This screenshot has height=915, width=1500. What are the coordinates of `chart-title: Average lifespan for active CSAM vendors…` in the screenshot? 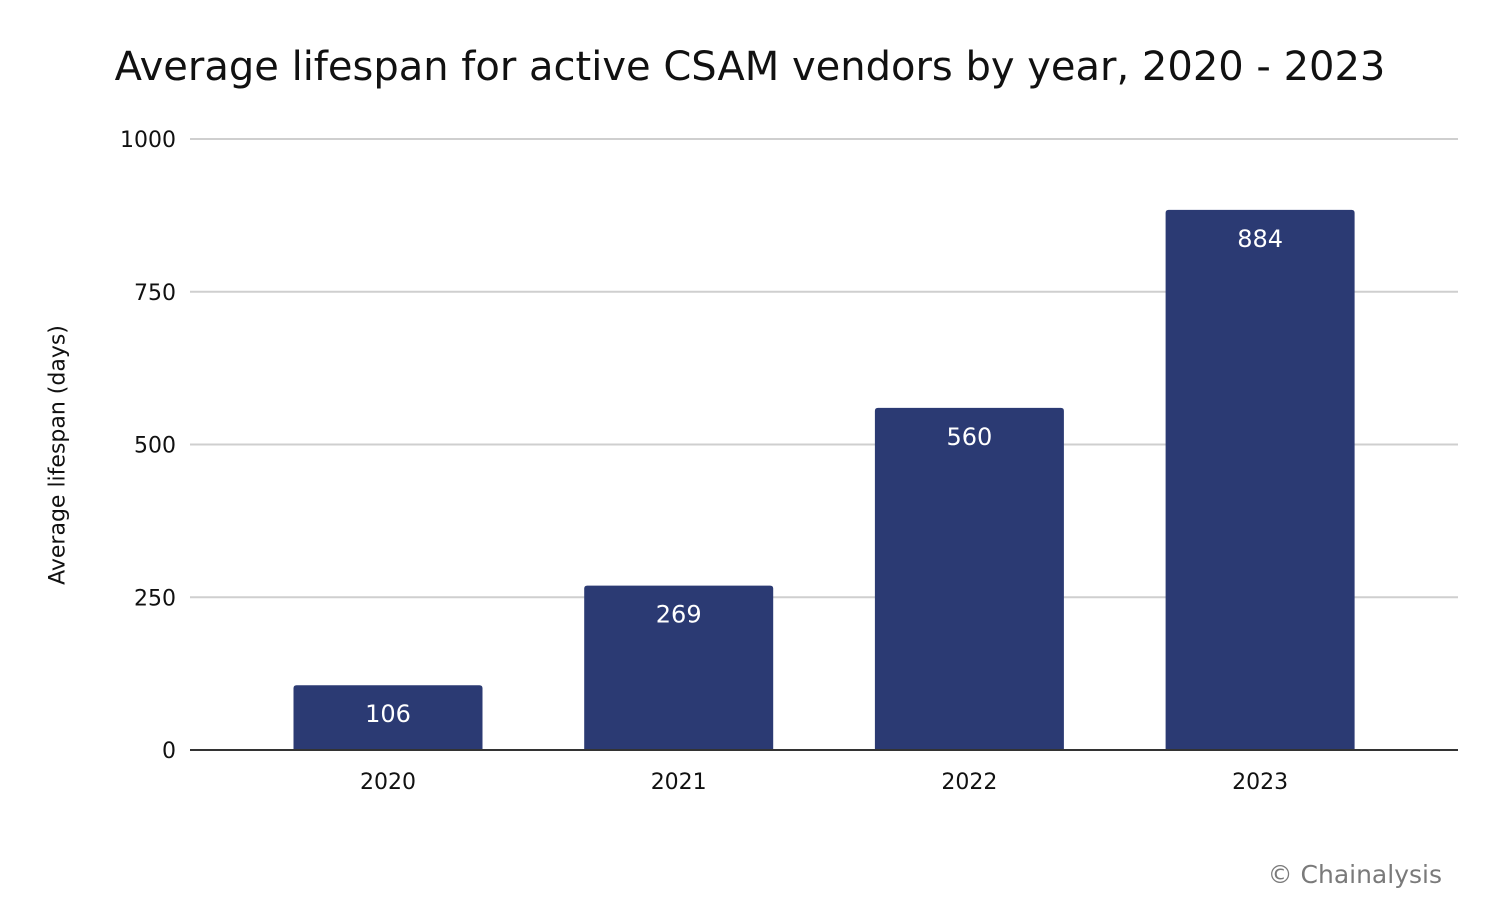 It's located at (750, 67).